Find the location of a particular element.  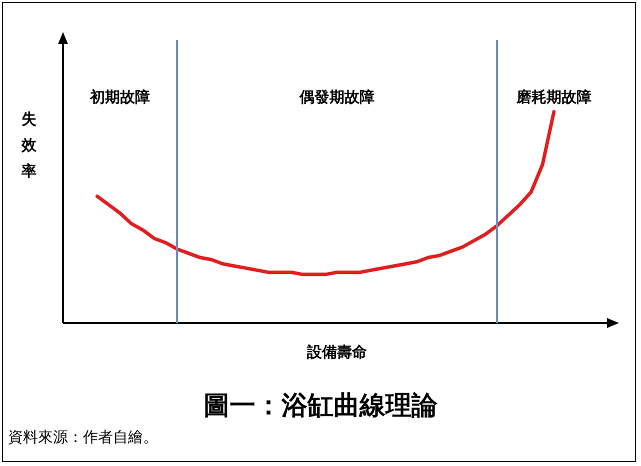

text: 圖一：浴缸曲線理論 is located at coordinates (320, 406).